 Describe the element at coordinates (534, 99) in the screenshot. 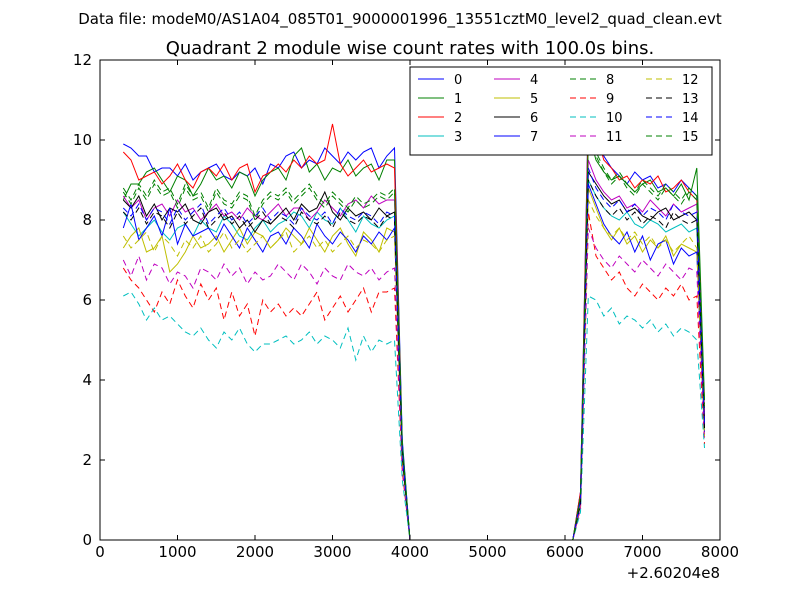

I see `legend-label-5: 5` at that location.